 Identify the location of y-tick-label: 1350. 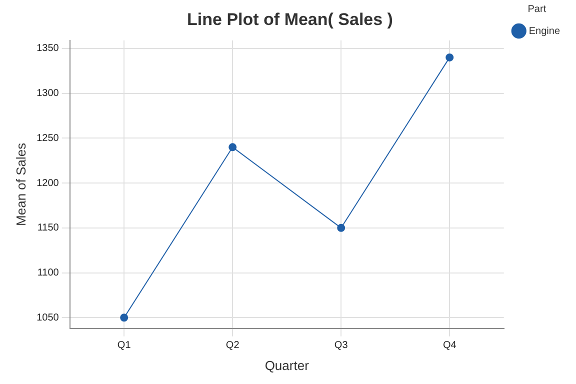
(48, 48).